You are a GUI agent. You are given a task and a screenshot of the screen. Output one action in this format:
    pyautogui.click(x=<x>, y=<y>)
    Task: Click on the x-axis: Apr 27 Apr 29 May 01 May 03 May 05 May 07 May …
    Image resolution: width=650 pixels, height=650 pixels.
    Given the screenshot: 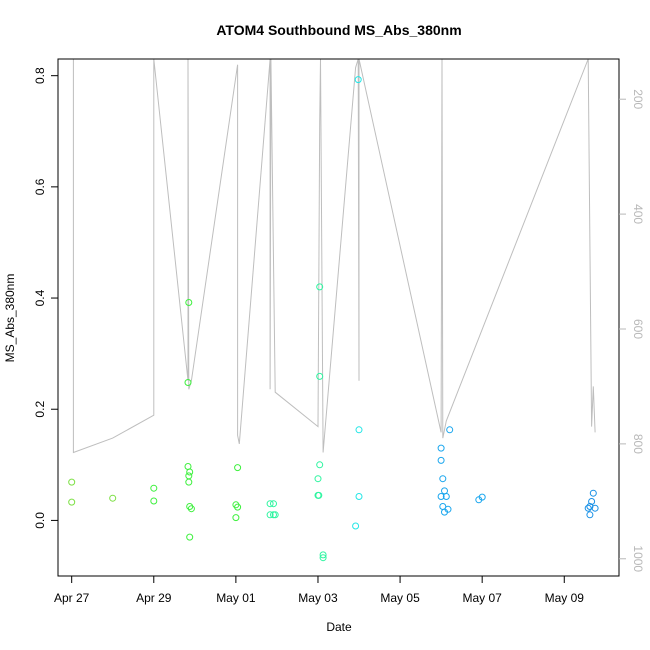 What is the action you would take?
    pyautogui.click(x=319, y=590)
    